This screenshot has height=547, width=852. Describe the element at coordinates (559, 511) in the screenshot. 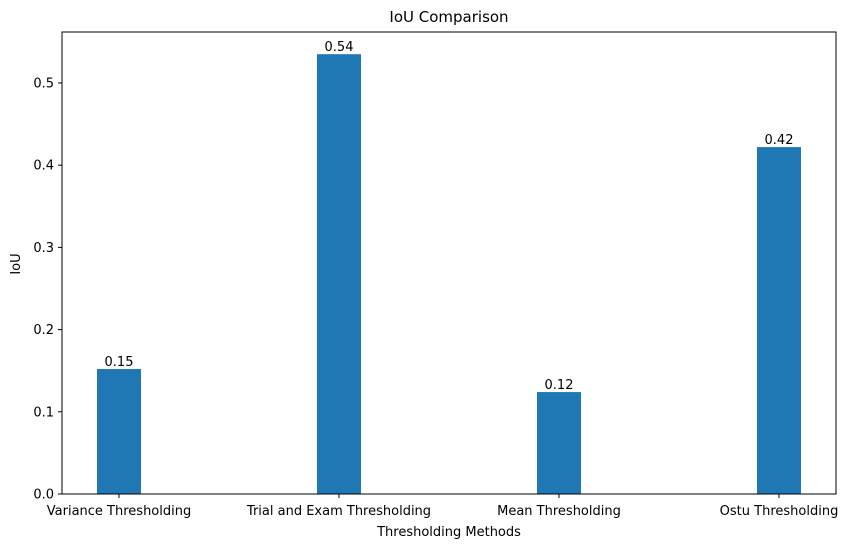

I see `x-tick-label-2: Mean Thresholding` at that location.